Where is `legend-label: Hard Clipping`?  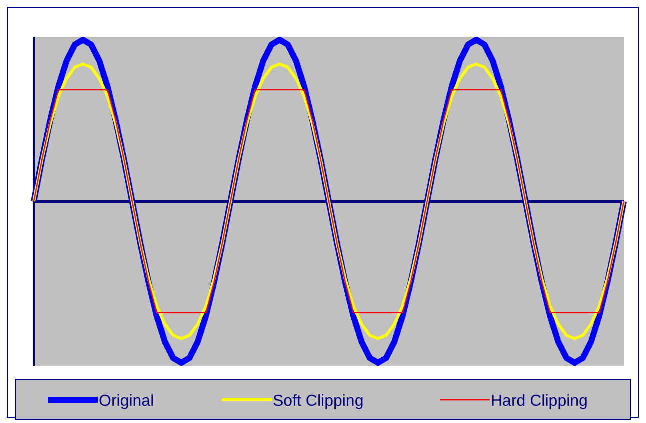
legend-label: Hard Clipping is located at coordinates (539, 401).